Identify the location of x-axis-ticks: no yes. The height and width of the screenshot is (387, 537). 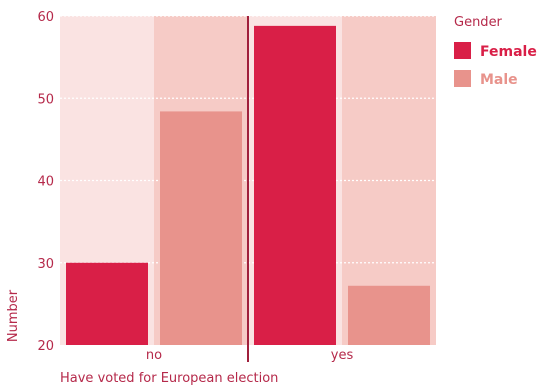
(250, 355).